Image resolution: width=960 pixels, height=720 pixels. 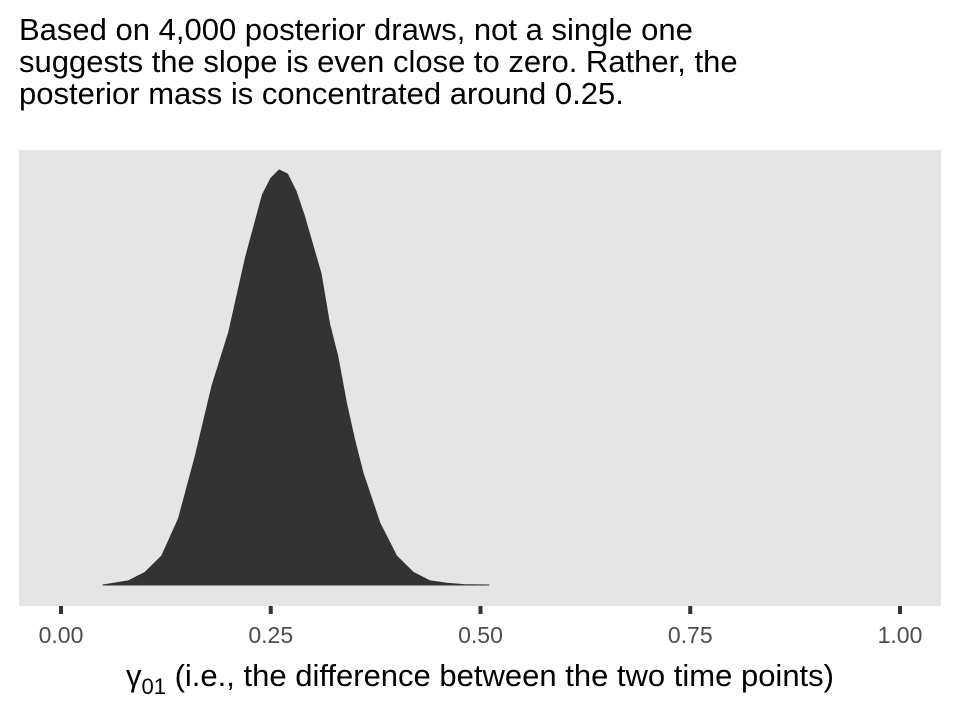 What do you see at coordinates (61, 635) in the screenshot?
I see `x-tick-label-0: 0.00` at bounding box center [61, 635].